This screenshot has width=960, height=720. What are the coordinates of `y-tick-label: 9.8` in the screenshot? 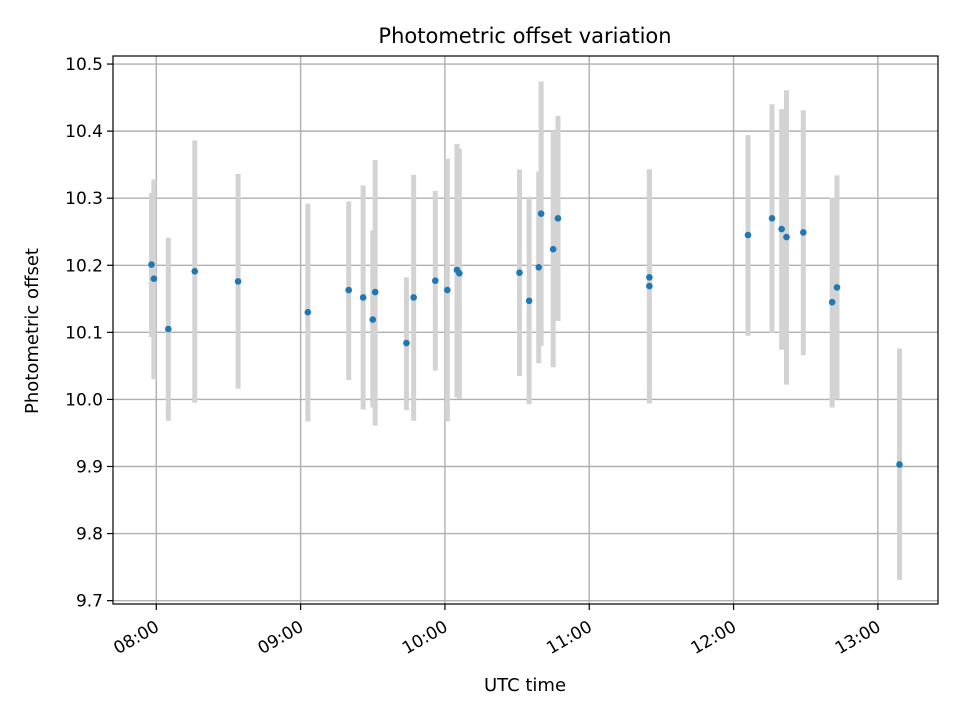 It's located at (89, 535).